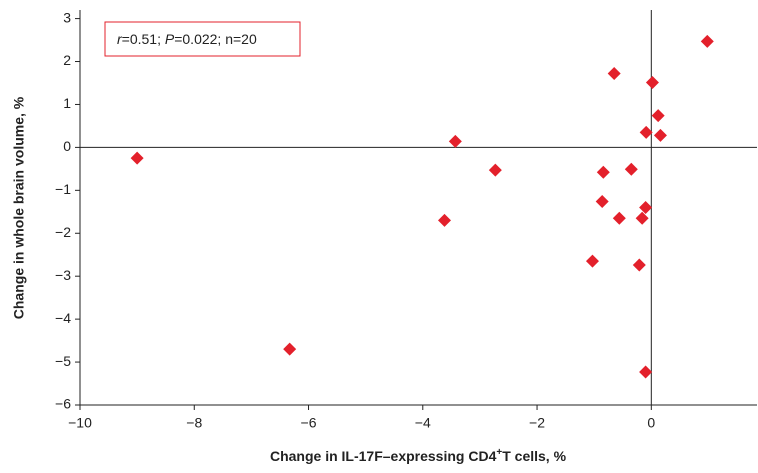 The width and height of the screenshot is (758, 473). I want to click on y-tick-label: 3, so click(67, 17).